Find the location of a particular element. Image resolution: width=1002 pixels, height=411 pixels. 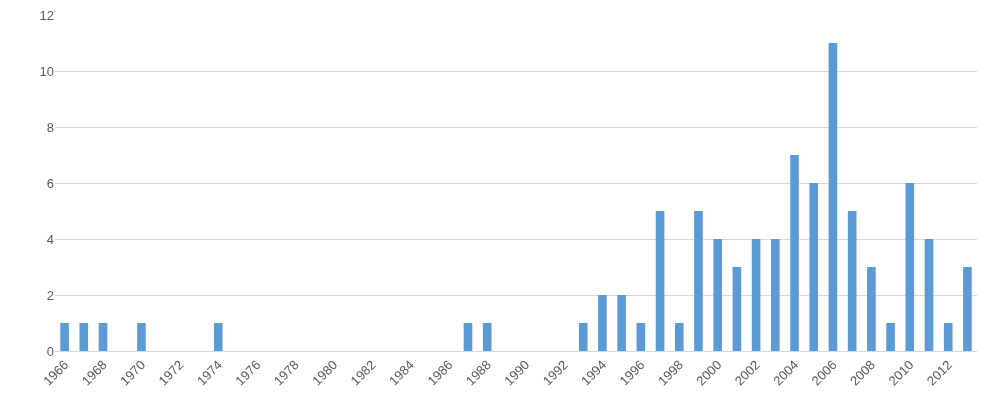

y-tick-label: 8 is located at coordinates (50, 127).